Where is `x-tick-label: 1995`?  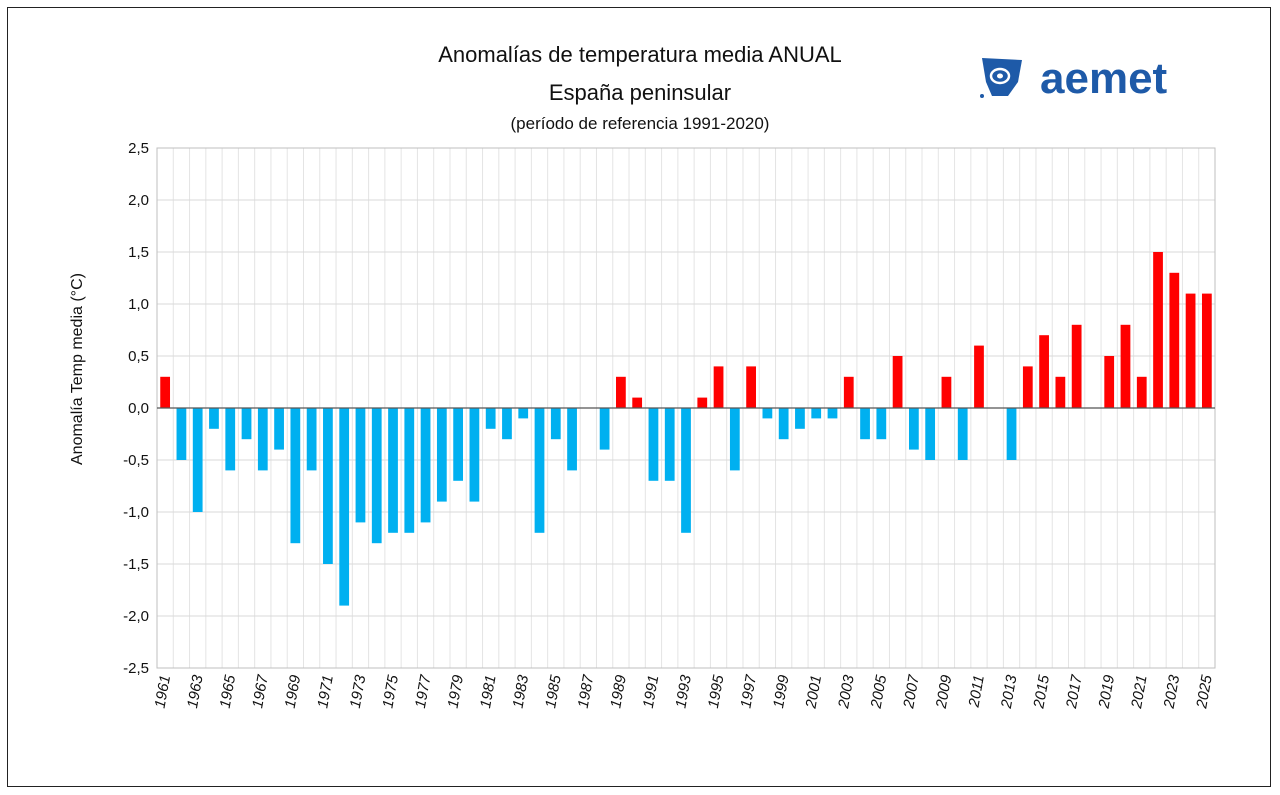
x-tick-label: 1995 is located at coordinates (716, 691).